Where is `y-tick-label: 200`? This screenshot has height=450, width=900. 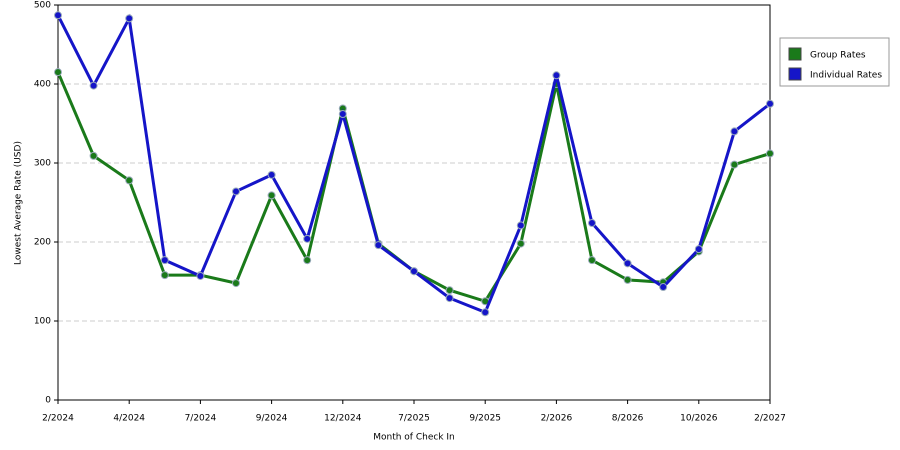
y-tick-label: 200 is located at coordinates (42, 243).